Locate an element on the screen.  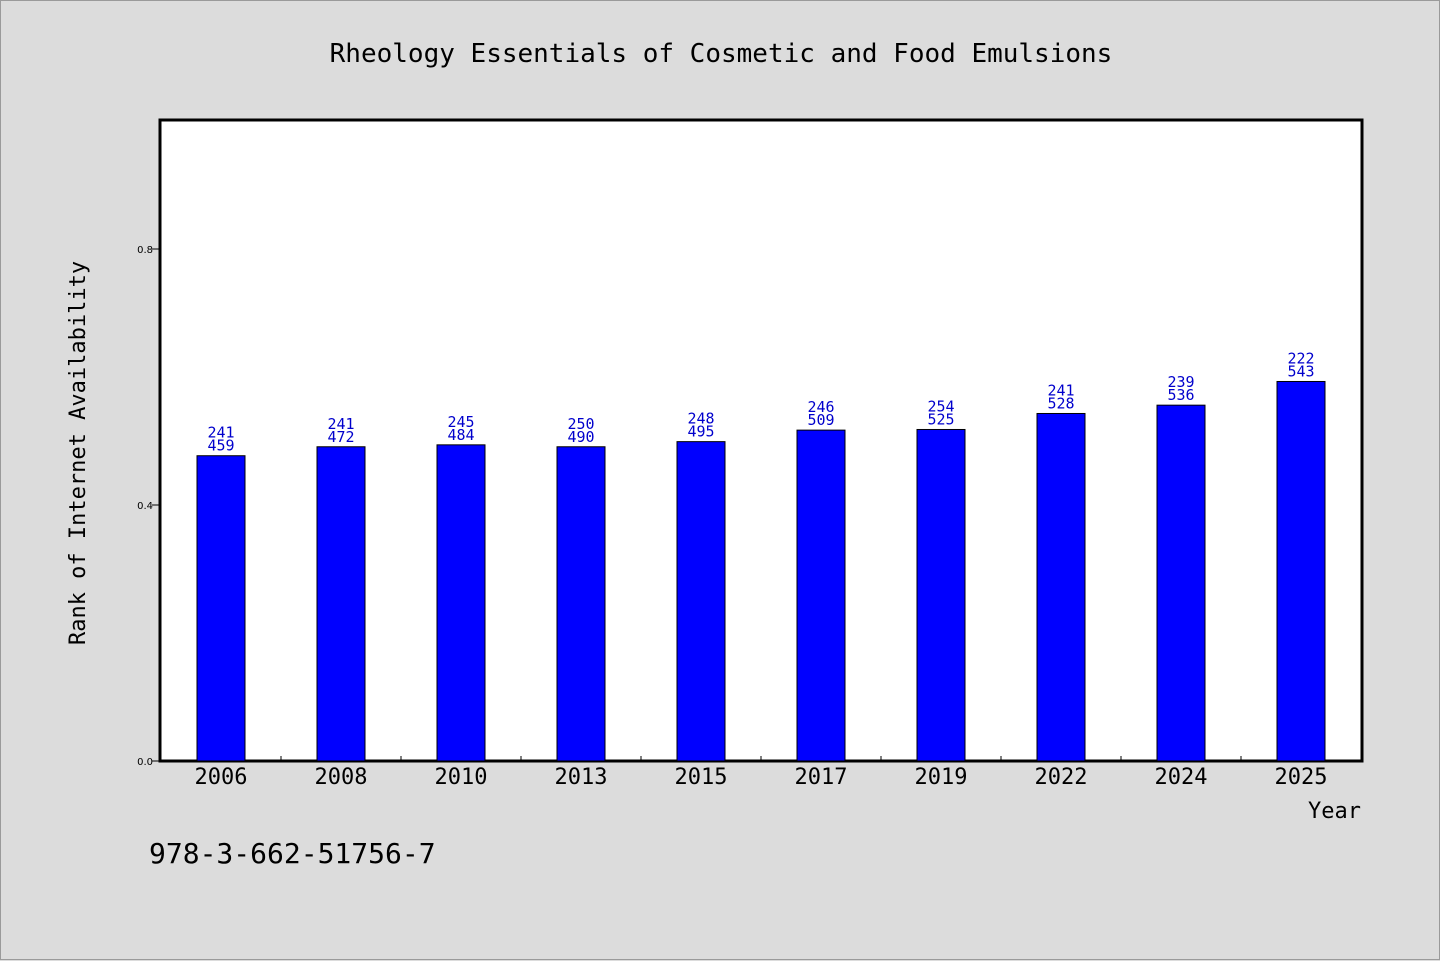
x-tick-label-2024: 2024 is located at coordinates (1181, 777).